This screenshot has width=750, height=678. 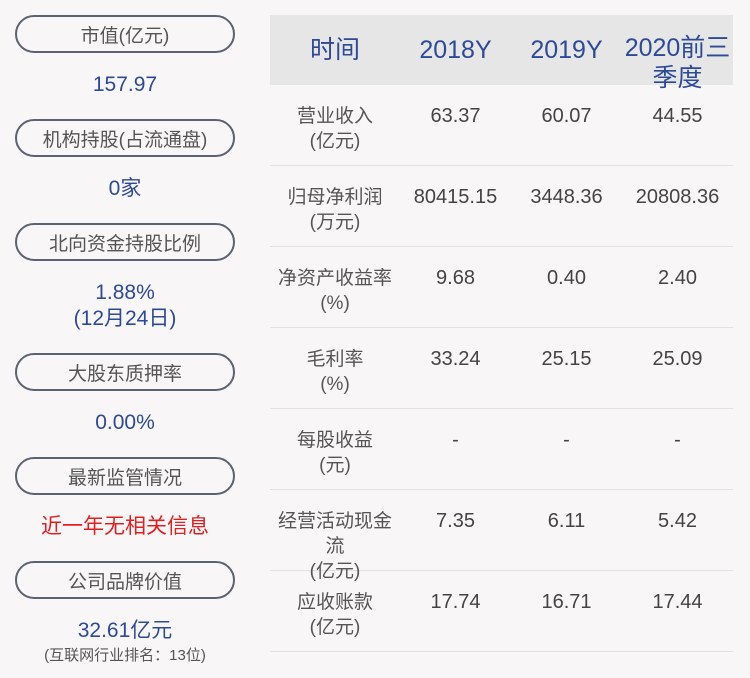 I want to click on row-label-unit: (万元), so click(x=335, y=222).